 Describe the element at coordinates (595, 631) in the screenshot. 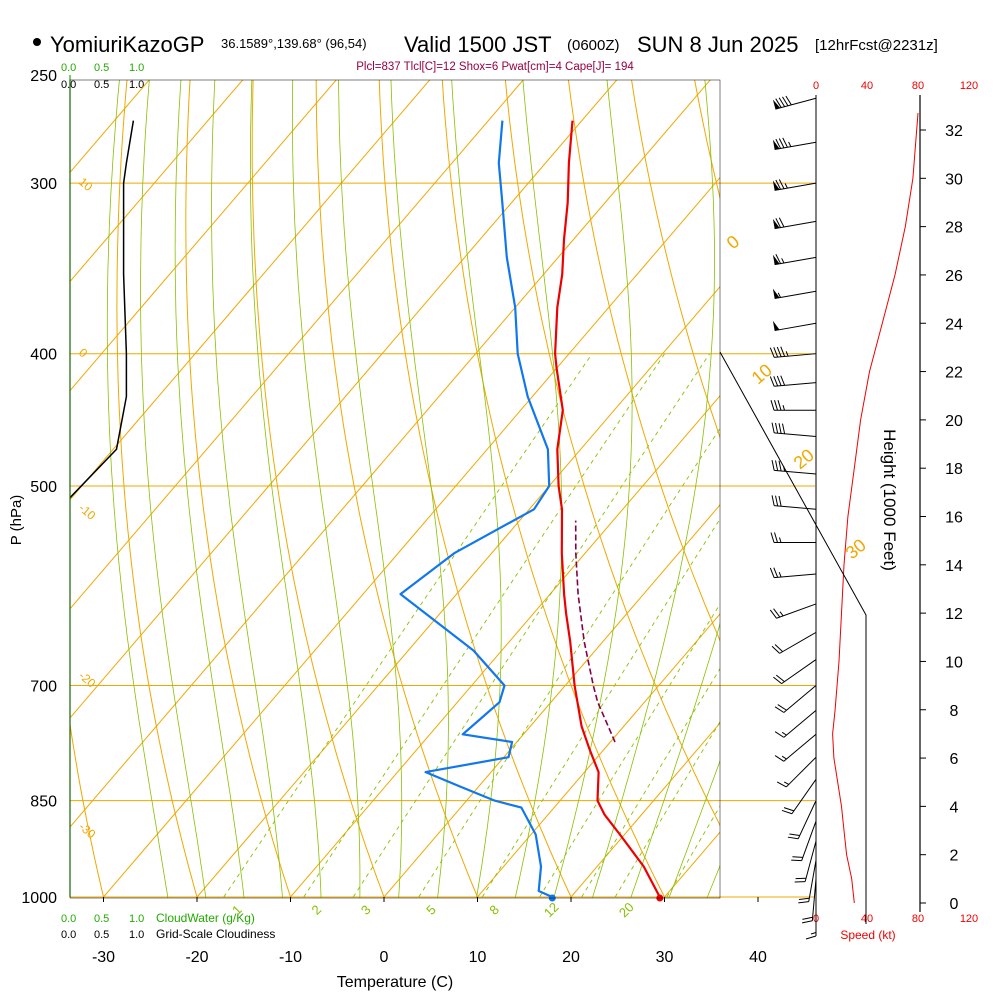

I see `parcel-line` at that location.